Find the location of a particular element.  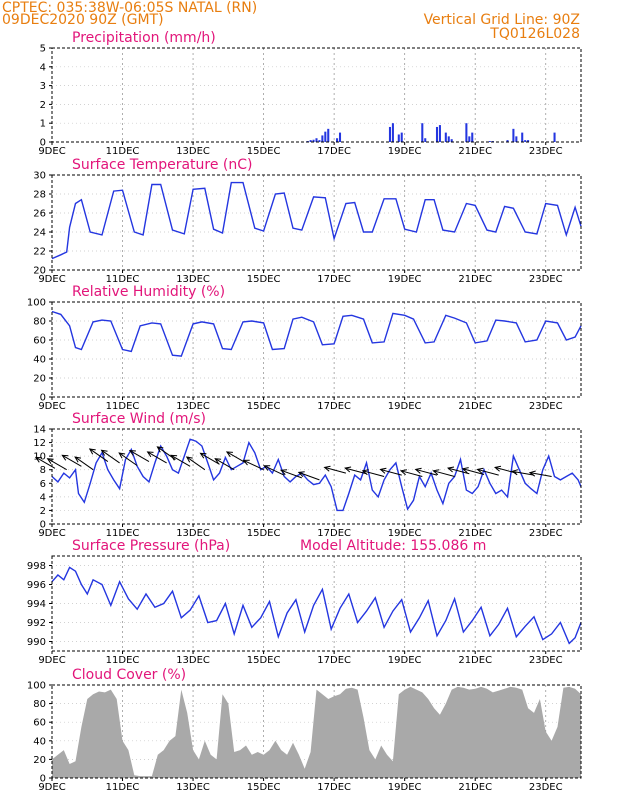

chart-1-x-tick-label: 17DEC is located at coordinates (334, 151).